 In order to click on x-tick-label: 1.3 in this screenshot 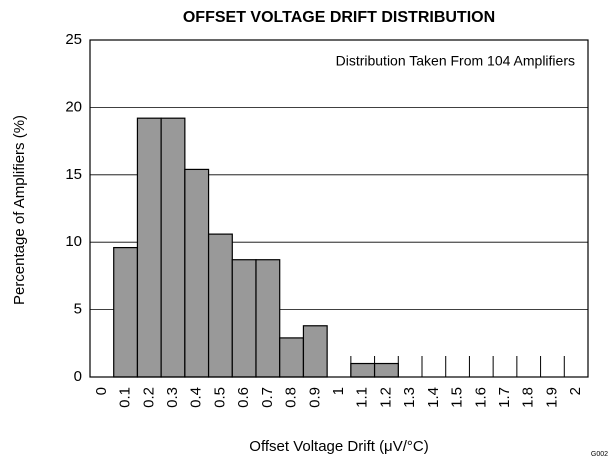, I will do `click(409, 397)`.